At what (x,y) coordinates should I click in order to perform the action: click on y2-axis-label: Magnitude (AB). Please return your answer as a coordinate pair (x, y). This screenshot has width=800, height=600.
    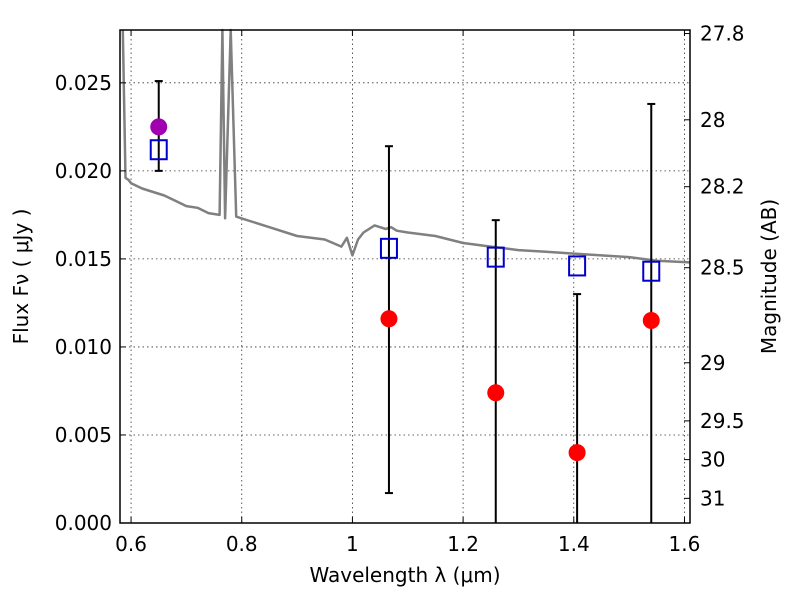
    Looking at the image, I should click on (769, 276).